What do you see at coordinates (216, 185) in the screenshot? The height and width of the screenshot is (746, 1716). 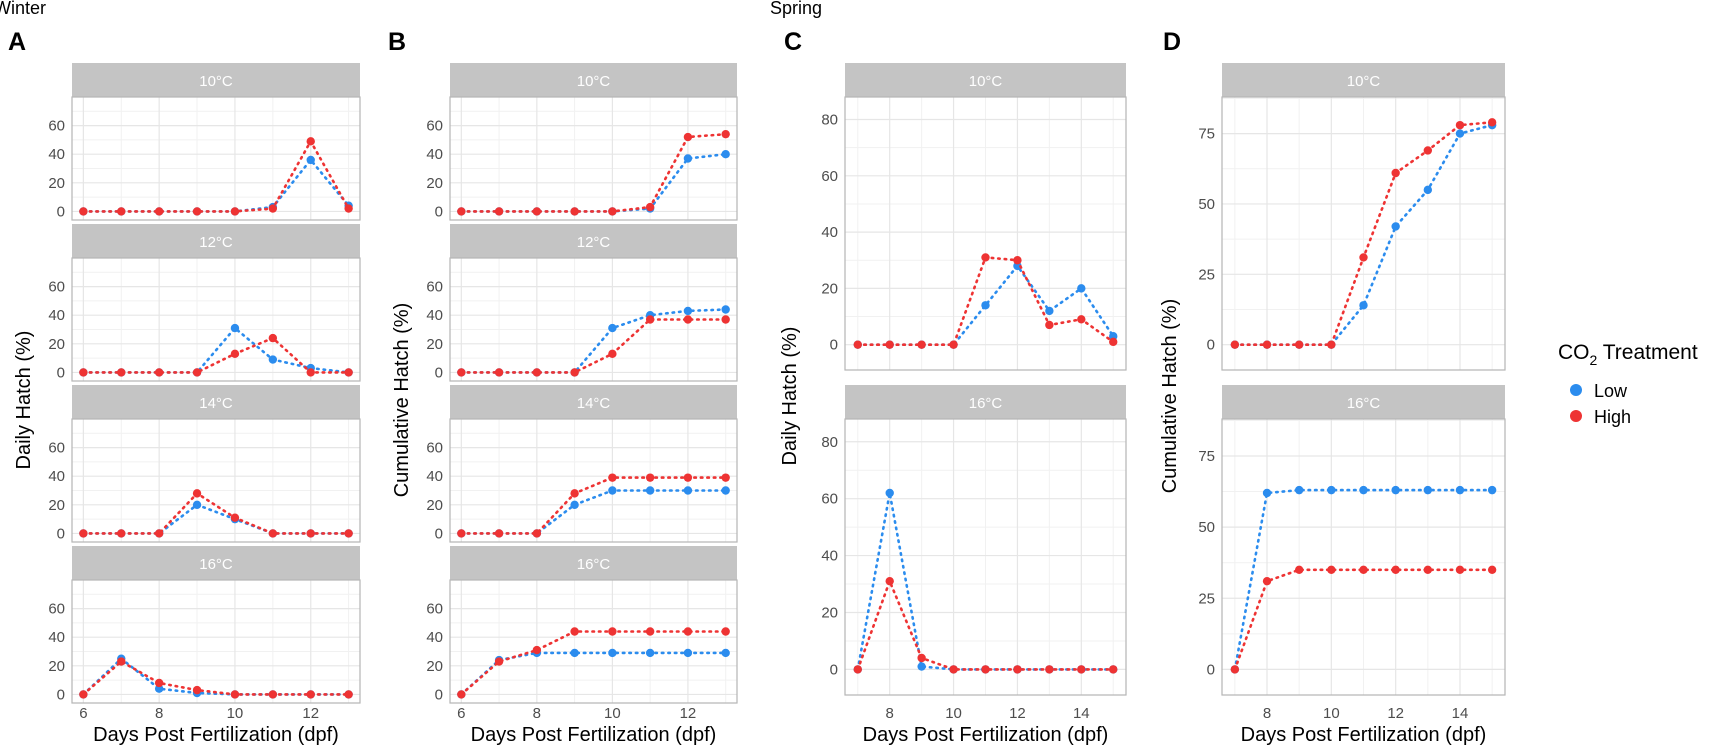 I see `series-line-low` at bounding box center [216, 185].